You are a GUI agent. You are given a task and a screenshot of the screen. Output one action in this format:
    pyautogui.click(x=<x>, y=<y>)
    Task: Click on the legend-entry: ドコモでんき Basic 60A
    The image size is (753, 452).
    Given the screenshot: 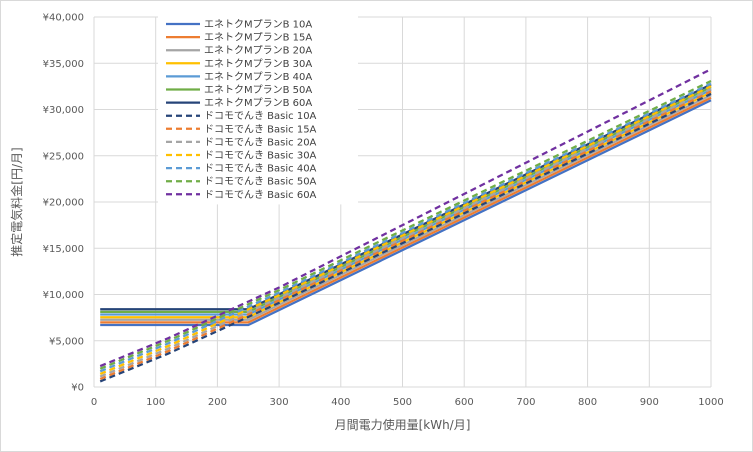 What is the action you would take?
    pyautogui.click(x=260, y=195)
    